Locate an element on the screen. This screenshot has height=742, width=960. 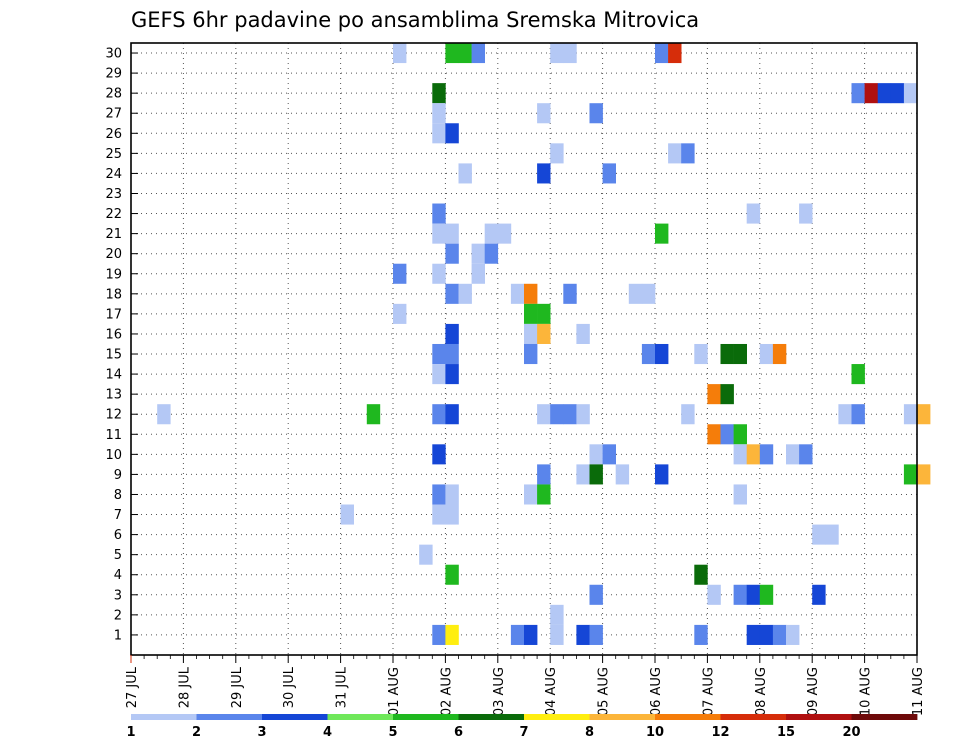
y-tick-label: 6 is located at coordinates (118, 535).